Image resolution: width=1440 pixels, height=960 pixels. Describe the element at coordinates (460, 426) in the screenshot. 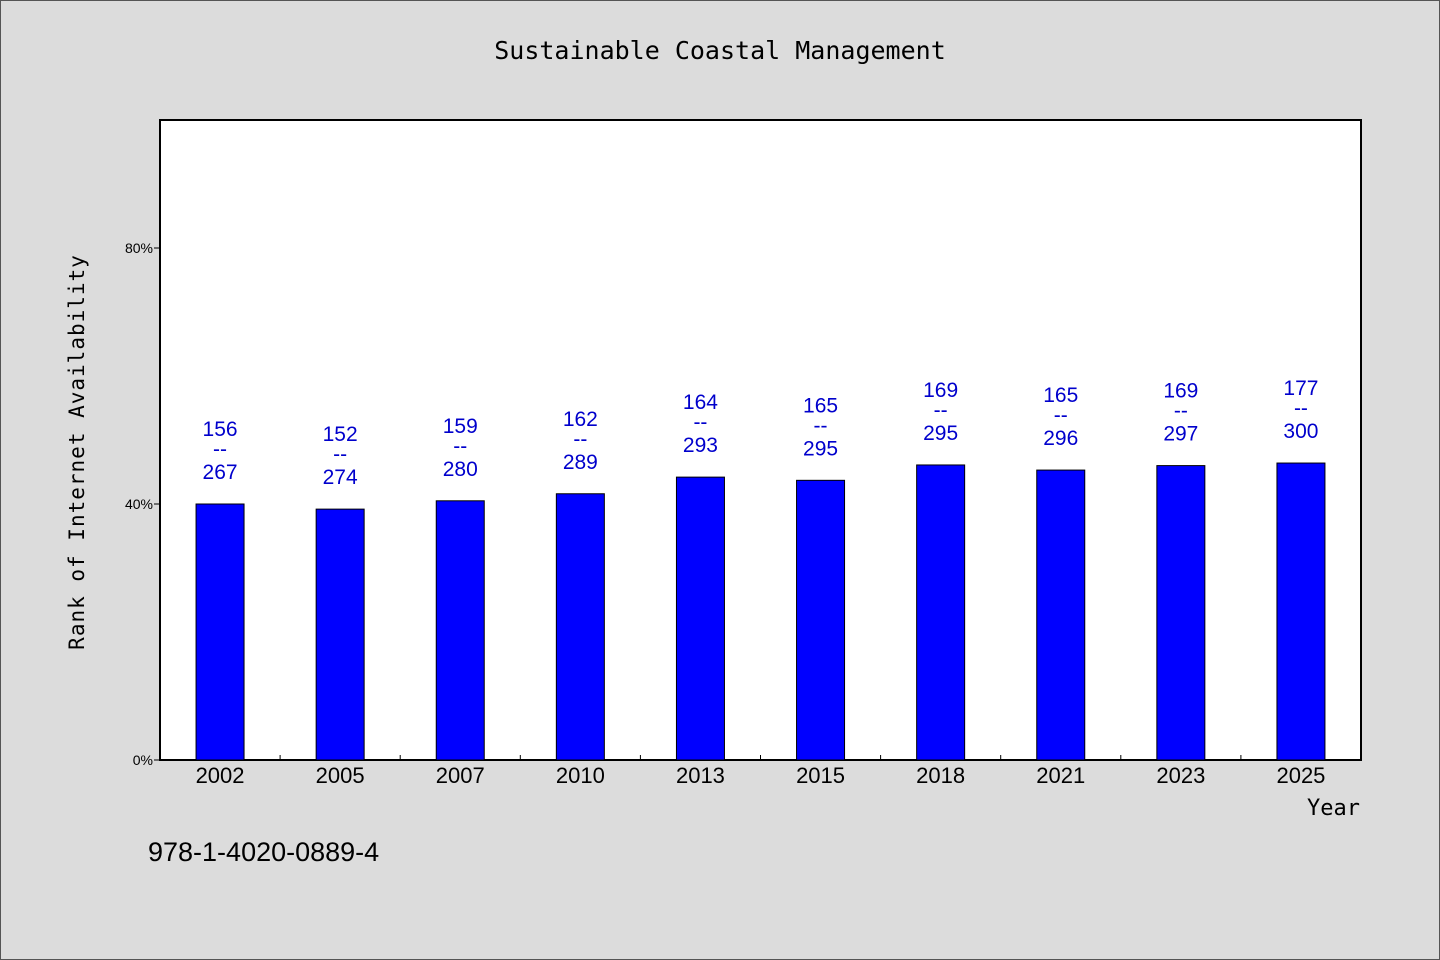

I see `data-label-top: 159` at that location.